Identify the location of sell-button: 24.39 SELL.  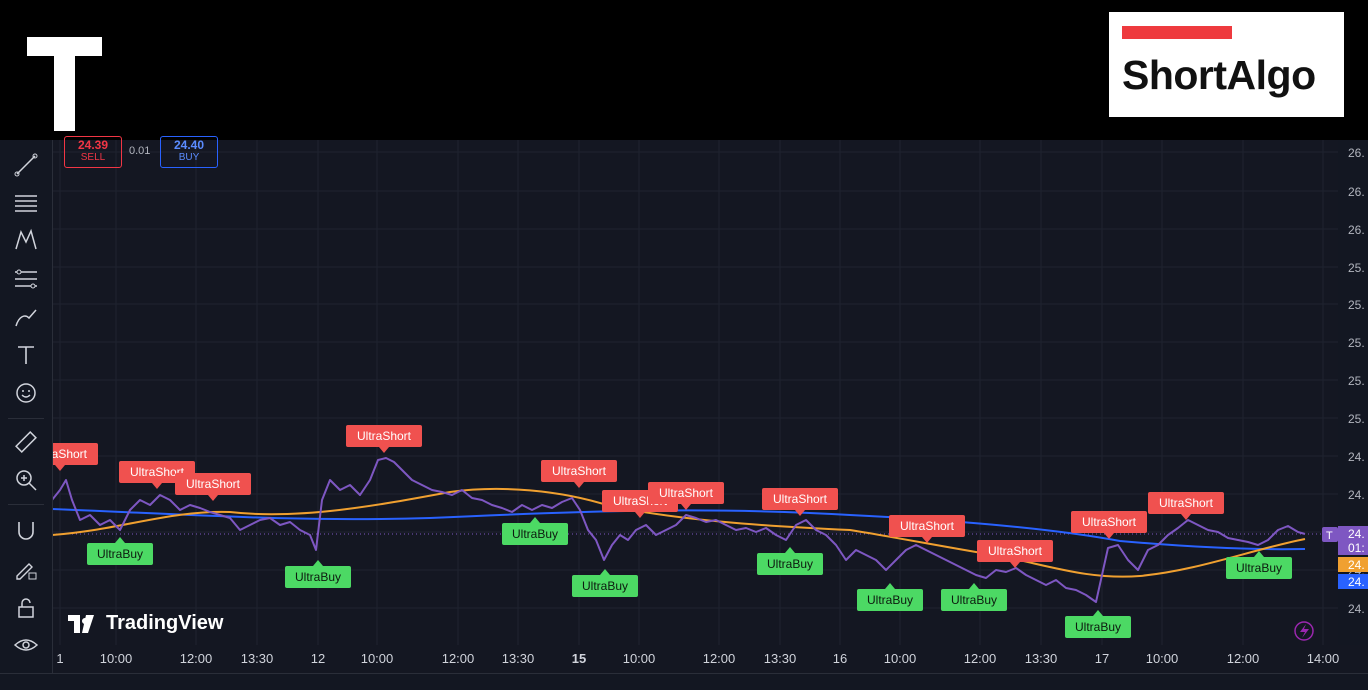
(93, 152).